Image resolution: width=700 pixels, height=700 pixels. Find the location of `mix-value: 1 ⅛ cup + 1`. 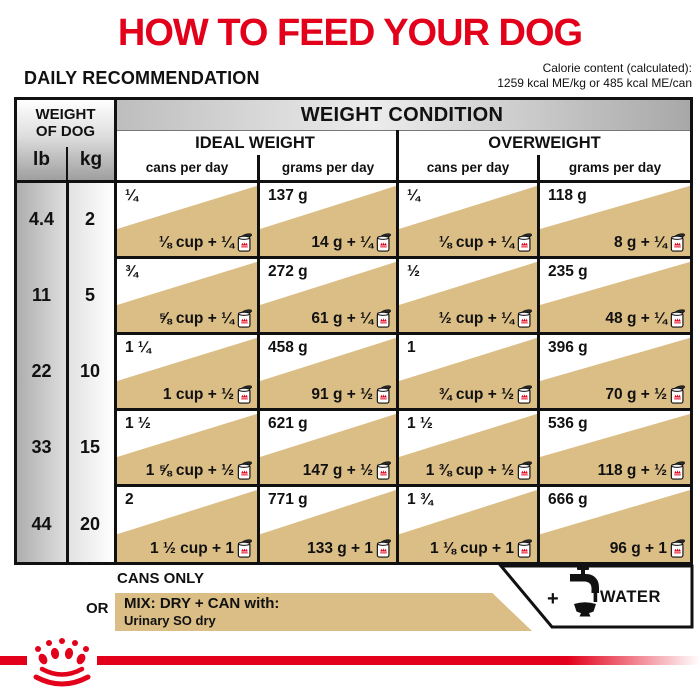

mix-value: 1 ⅛ cup + 1 is located at coordinates (481, 548).